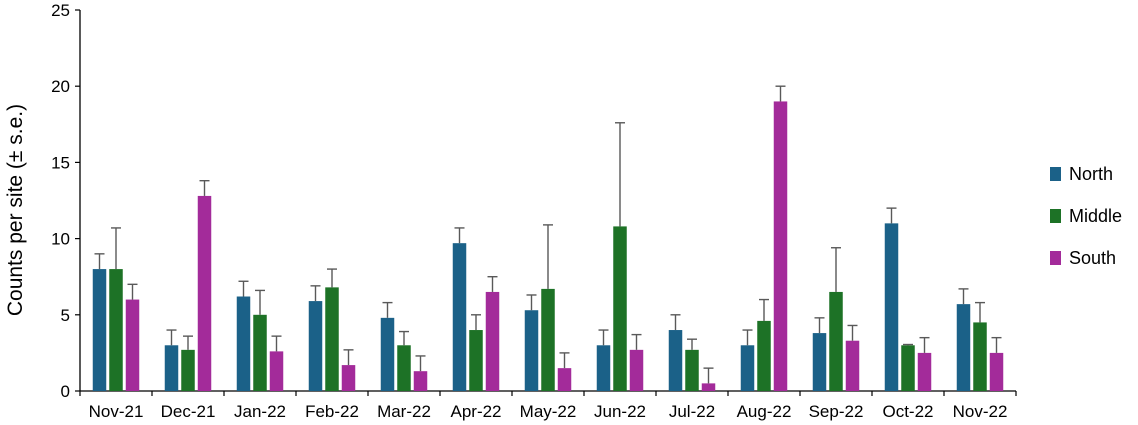 This screenshot has width=1138, height=425. I want to click on x-tick-label: Mar-22, so click(404, 411).